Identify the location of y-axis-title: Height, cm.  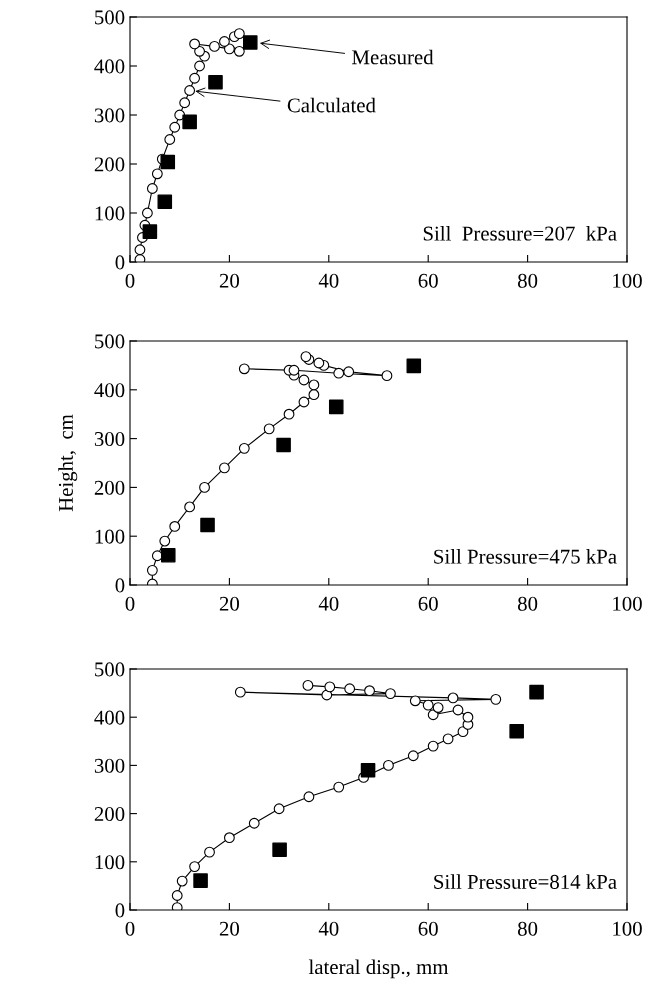
(68, 463).